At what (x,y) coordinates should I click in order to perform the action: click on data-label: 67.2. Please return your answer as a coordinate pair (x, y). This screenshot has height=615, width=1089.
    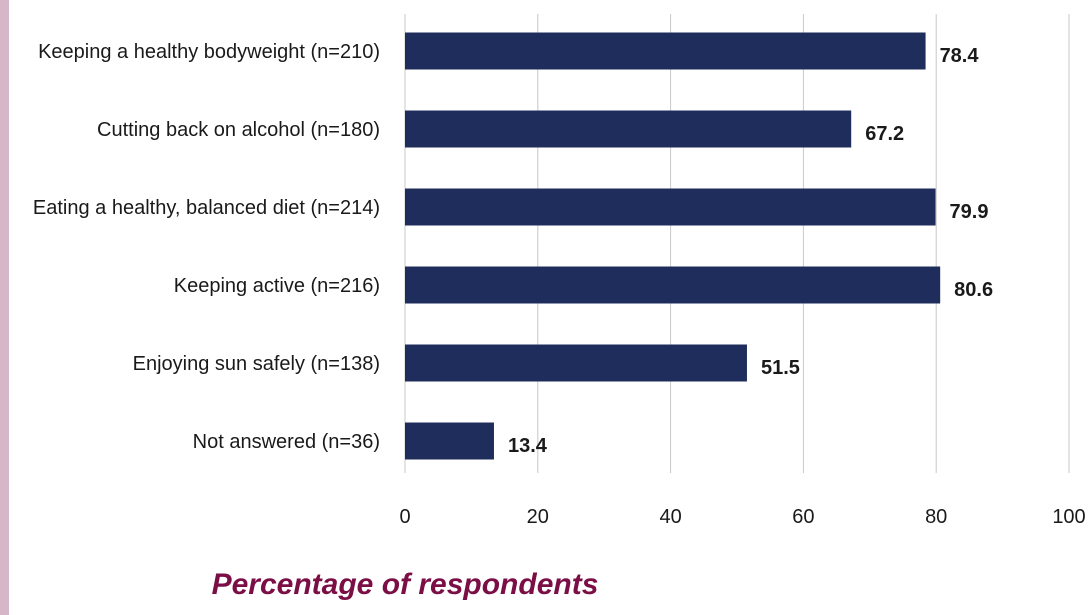
    Looking at the image, I should click on (884, 134).